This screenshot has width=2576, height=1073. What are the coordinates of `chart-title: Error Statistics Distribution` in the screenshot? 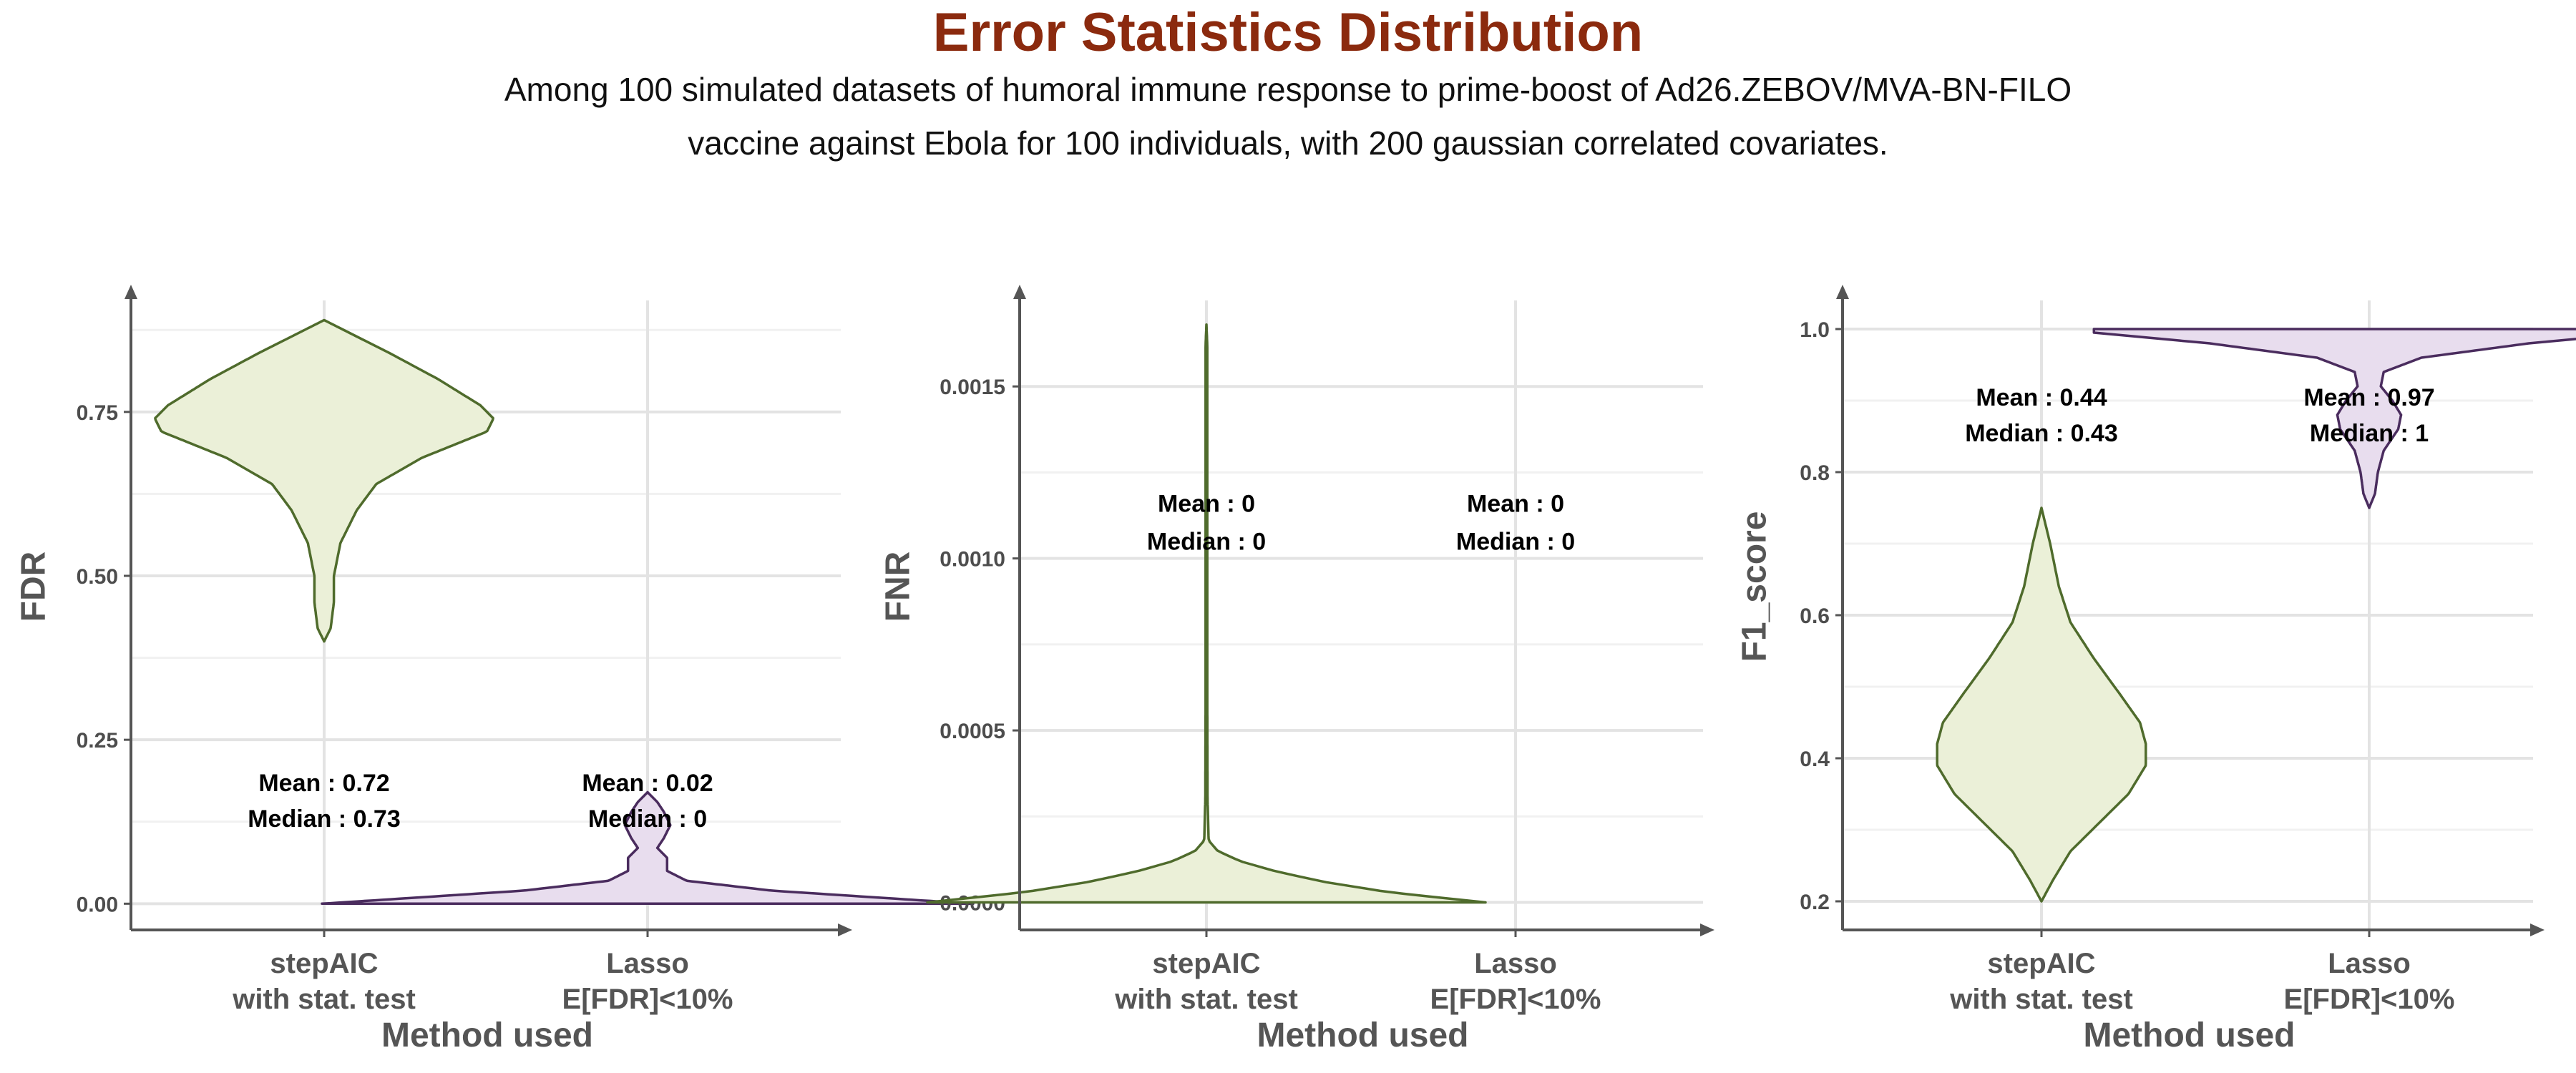 It's located at (1288, 32).